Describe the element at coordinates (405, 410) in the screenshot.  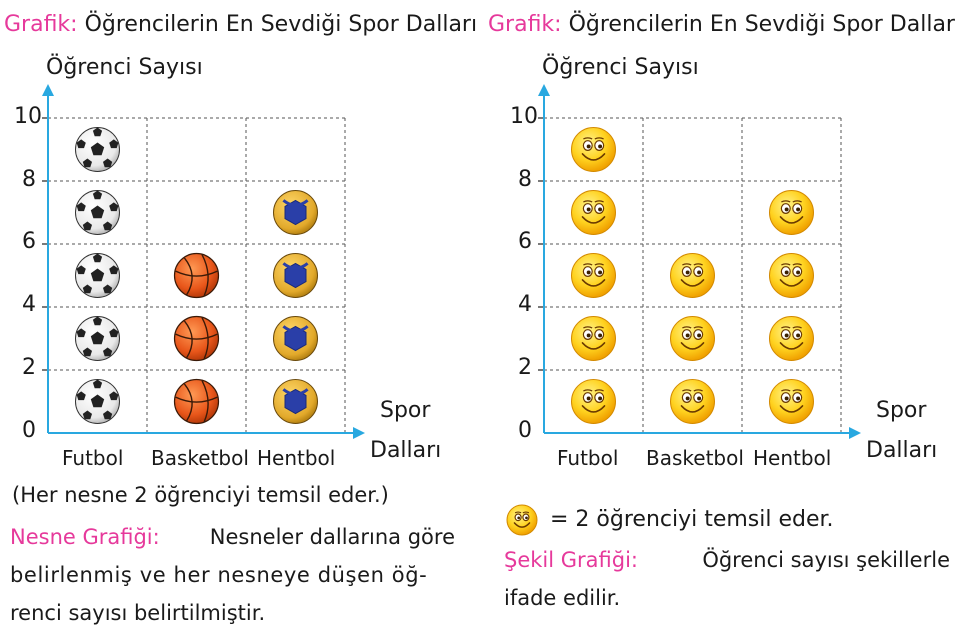
I see `left-x-axis-title-line1: Spor` at that location.